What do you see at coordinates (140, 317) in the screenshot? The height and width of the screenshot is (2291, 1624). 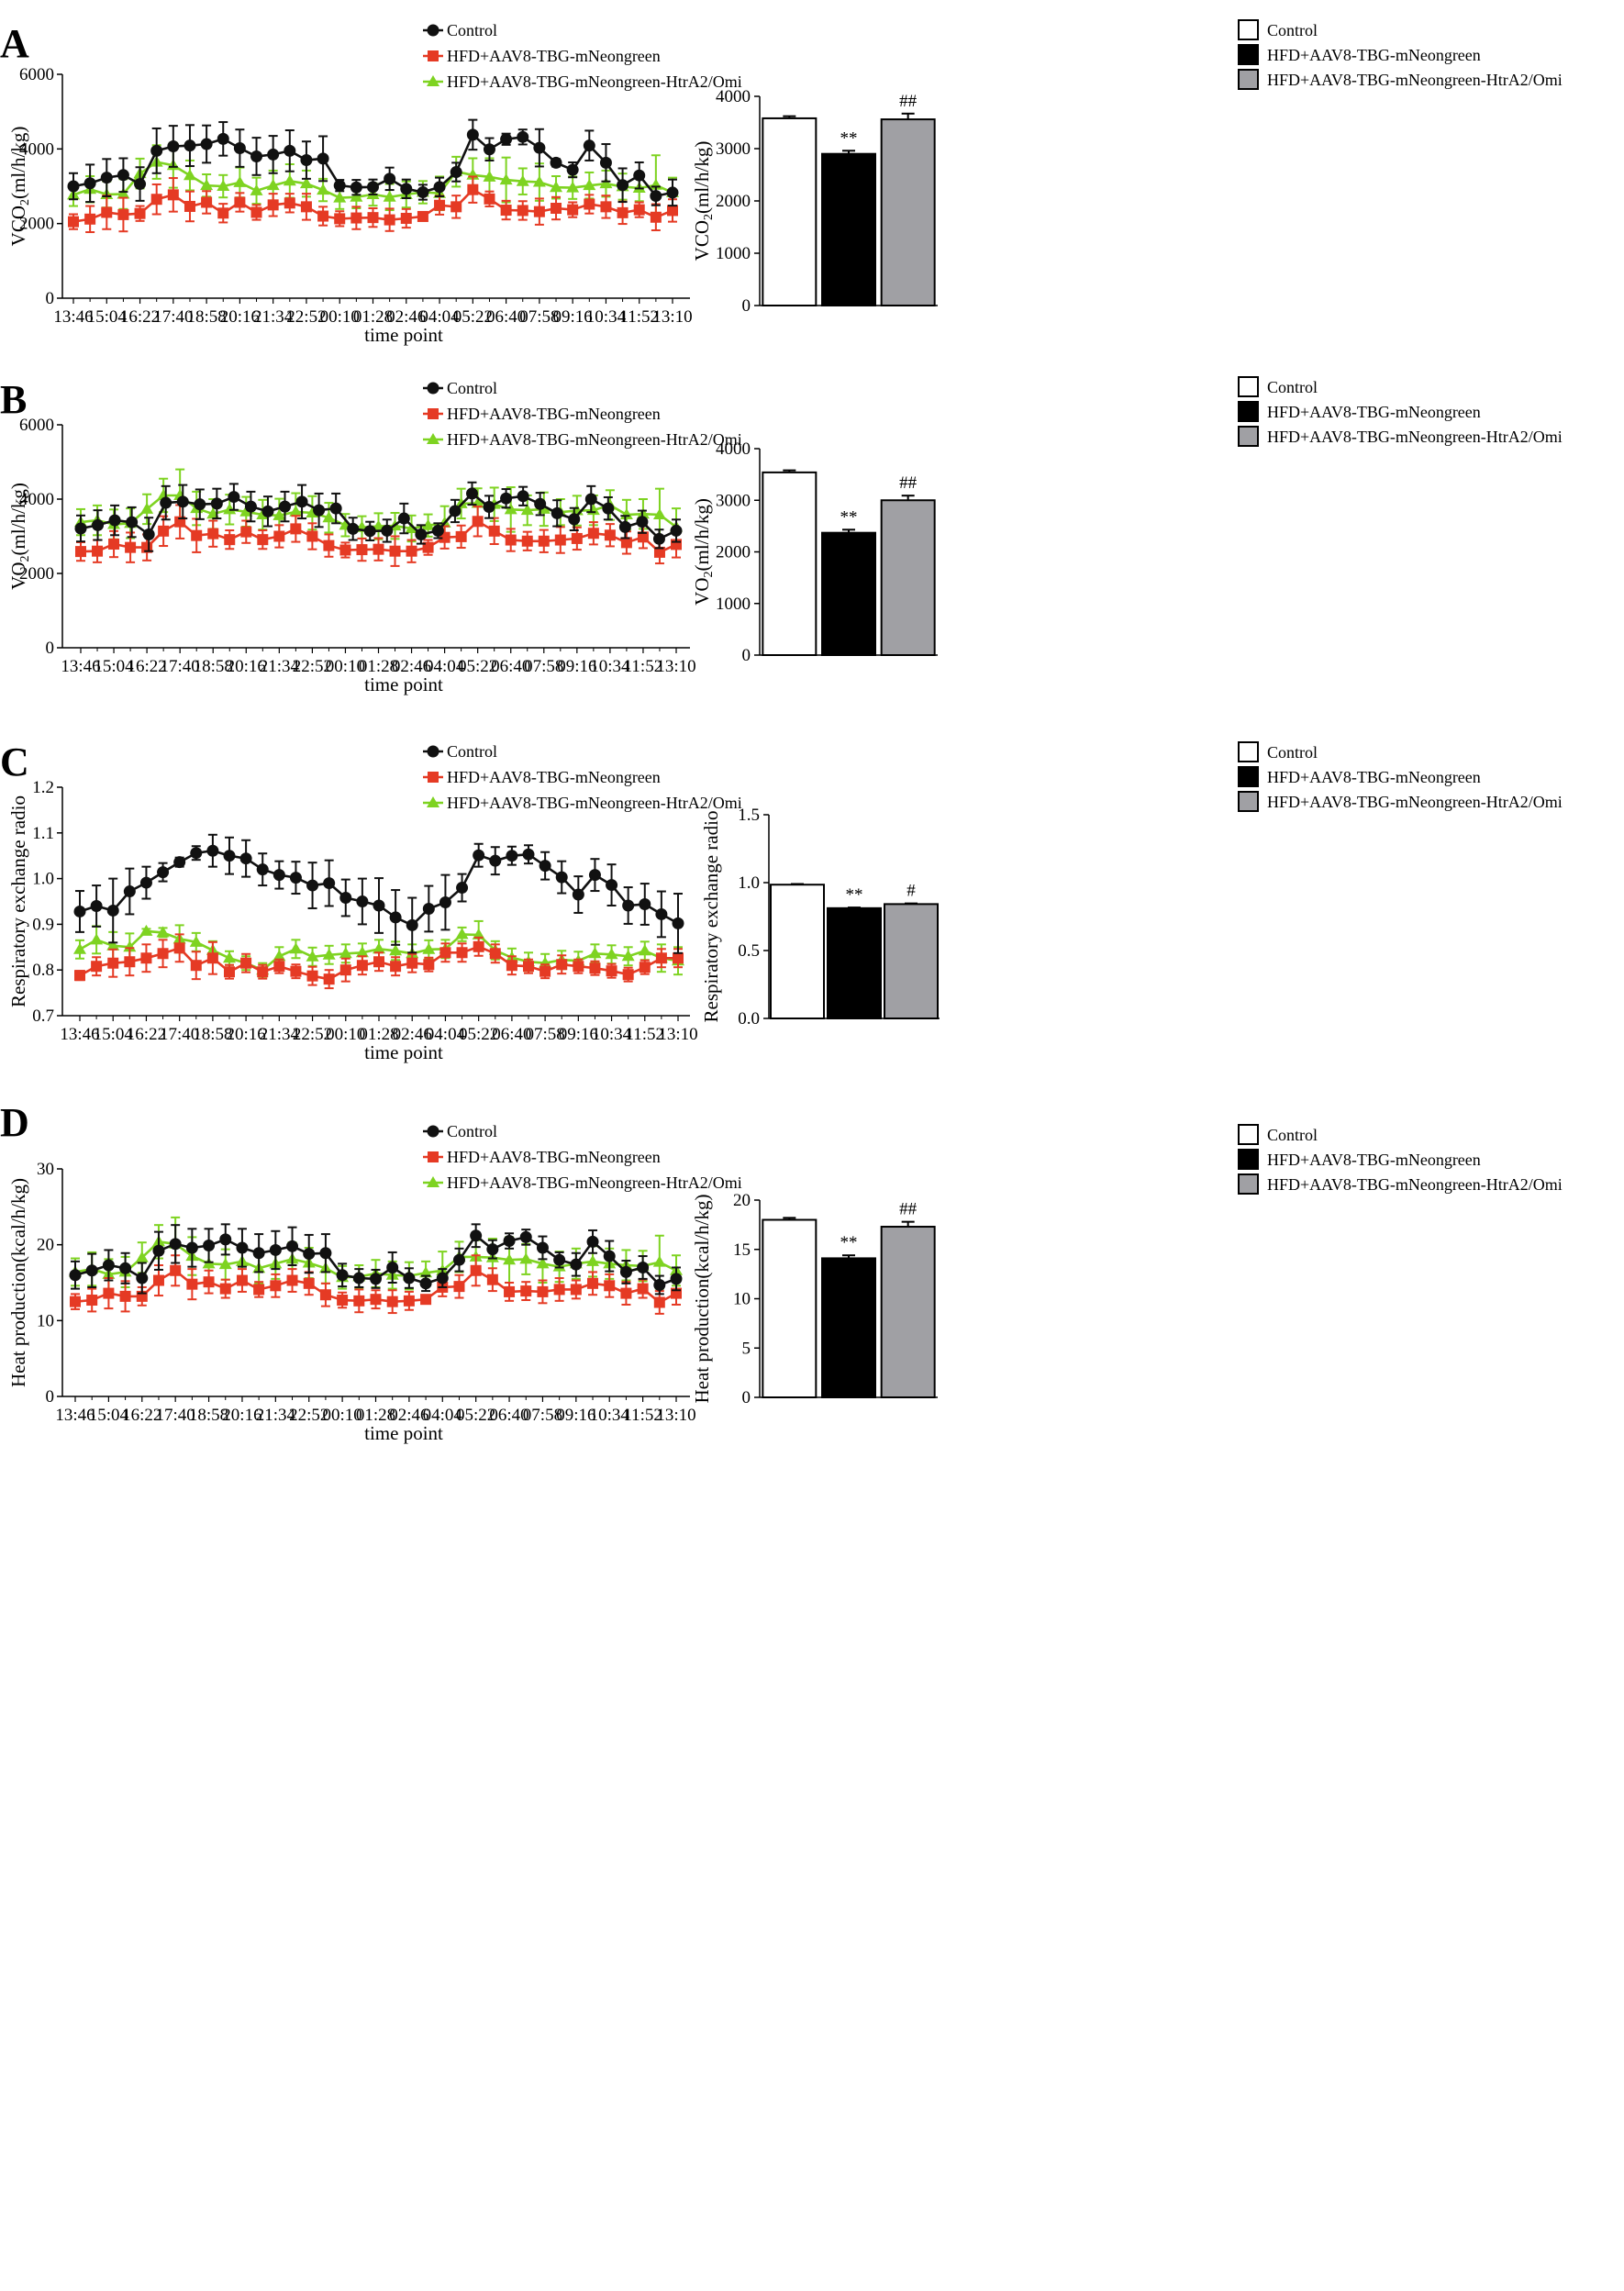 I see `x-tick-label: 16:22` at bounding box center [140, 317].